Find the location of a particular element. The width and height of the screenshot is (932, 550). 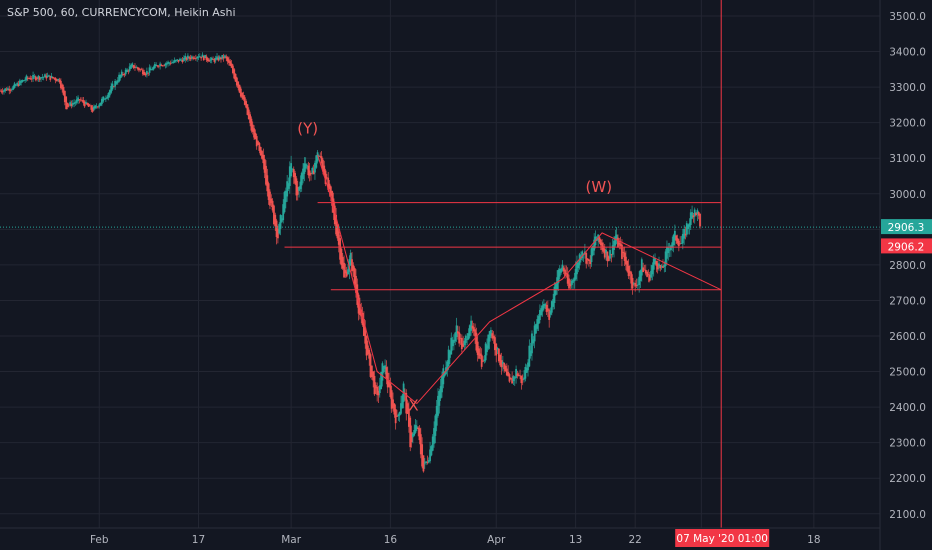

y-tick-label: 3200.0 is located at coordinates (907, 124).